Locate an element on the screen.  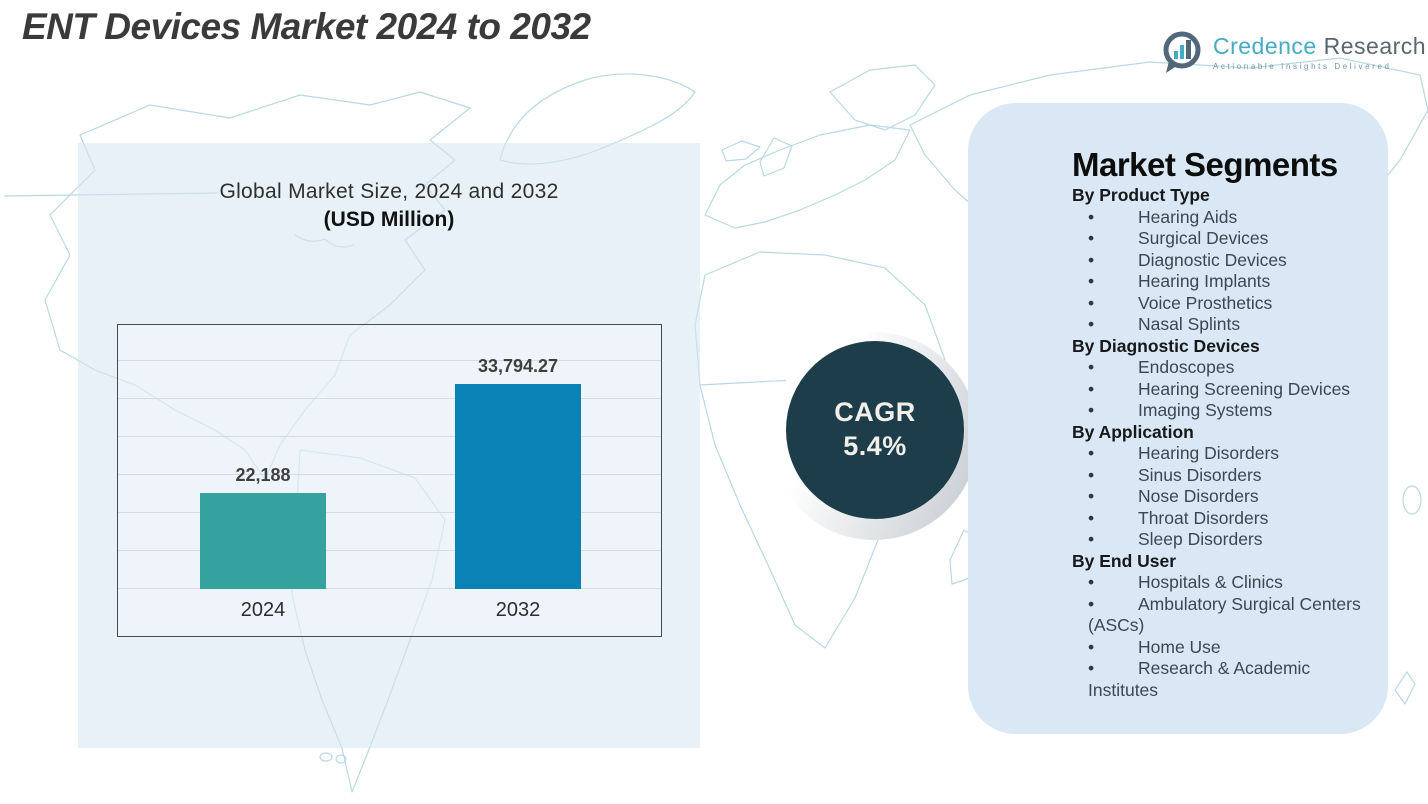
bar-category-label: 2024 is located at coordinates (263, 610).